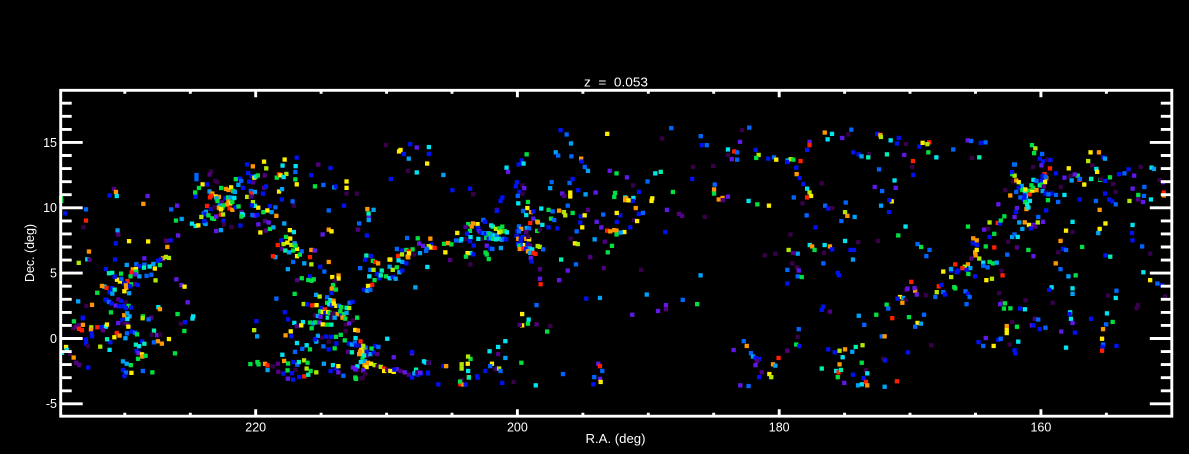 This screenshot has height=454, width=1189. What do you see at coordinates (779, 428) in the screenshot?
I see `svg-text: 180` at bounding box center [779, 428].